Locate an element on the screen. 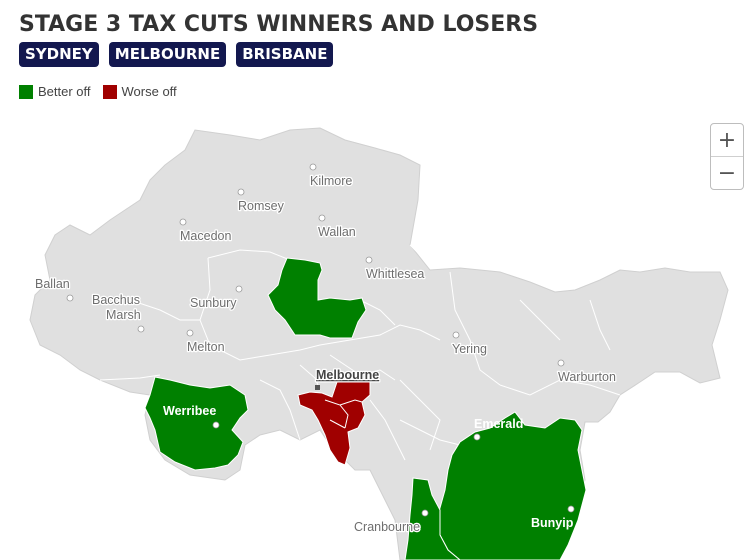 Image resolution: width=750 pixels, height=560 pixels. marker-warburton is located at coordinates (561, 363).